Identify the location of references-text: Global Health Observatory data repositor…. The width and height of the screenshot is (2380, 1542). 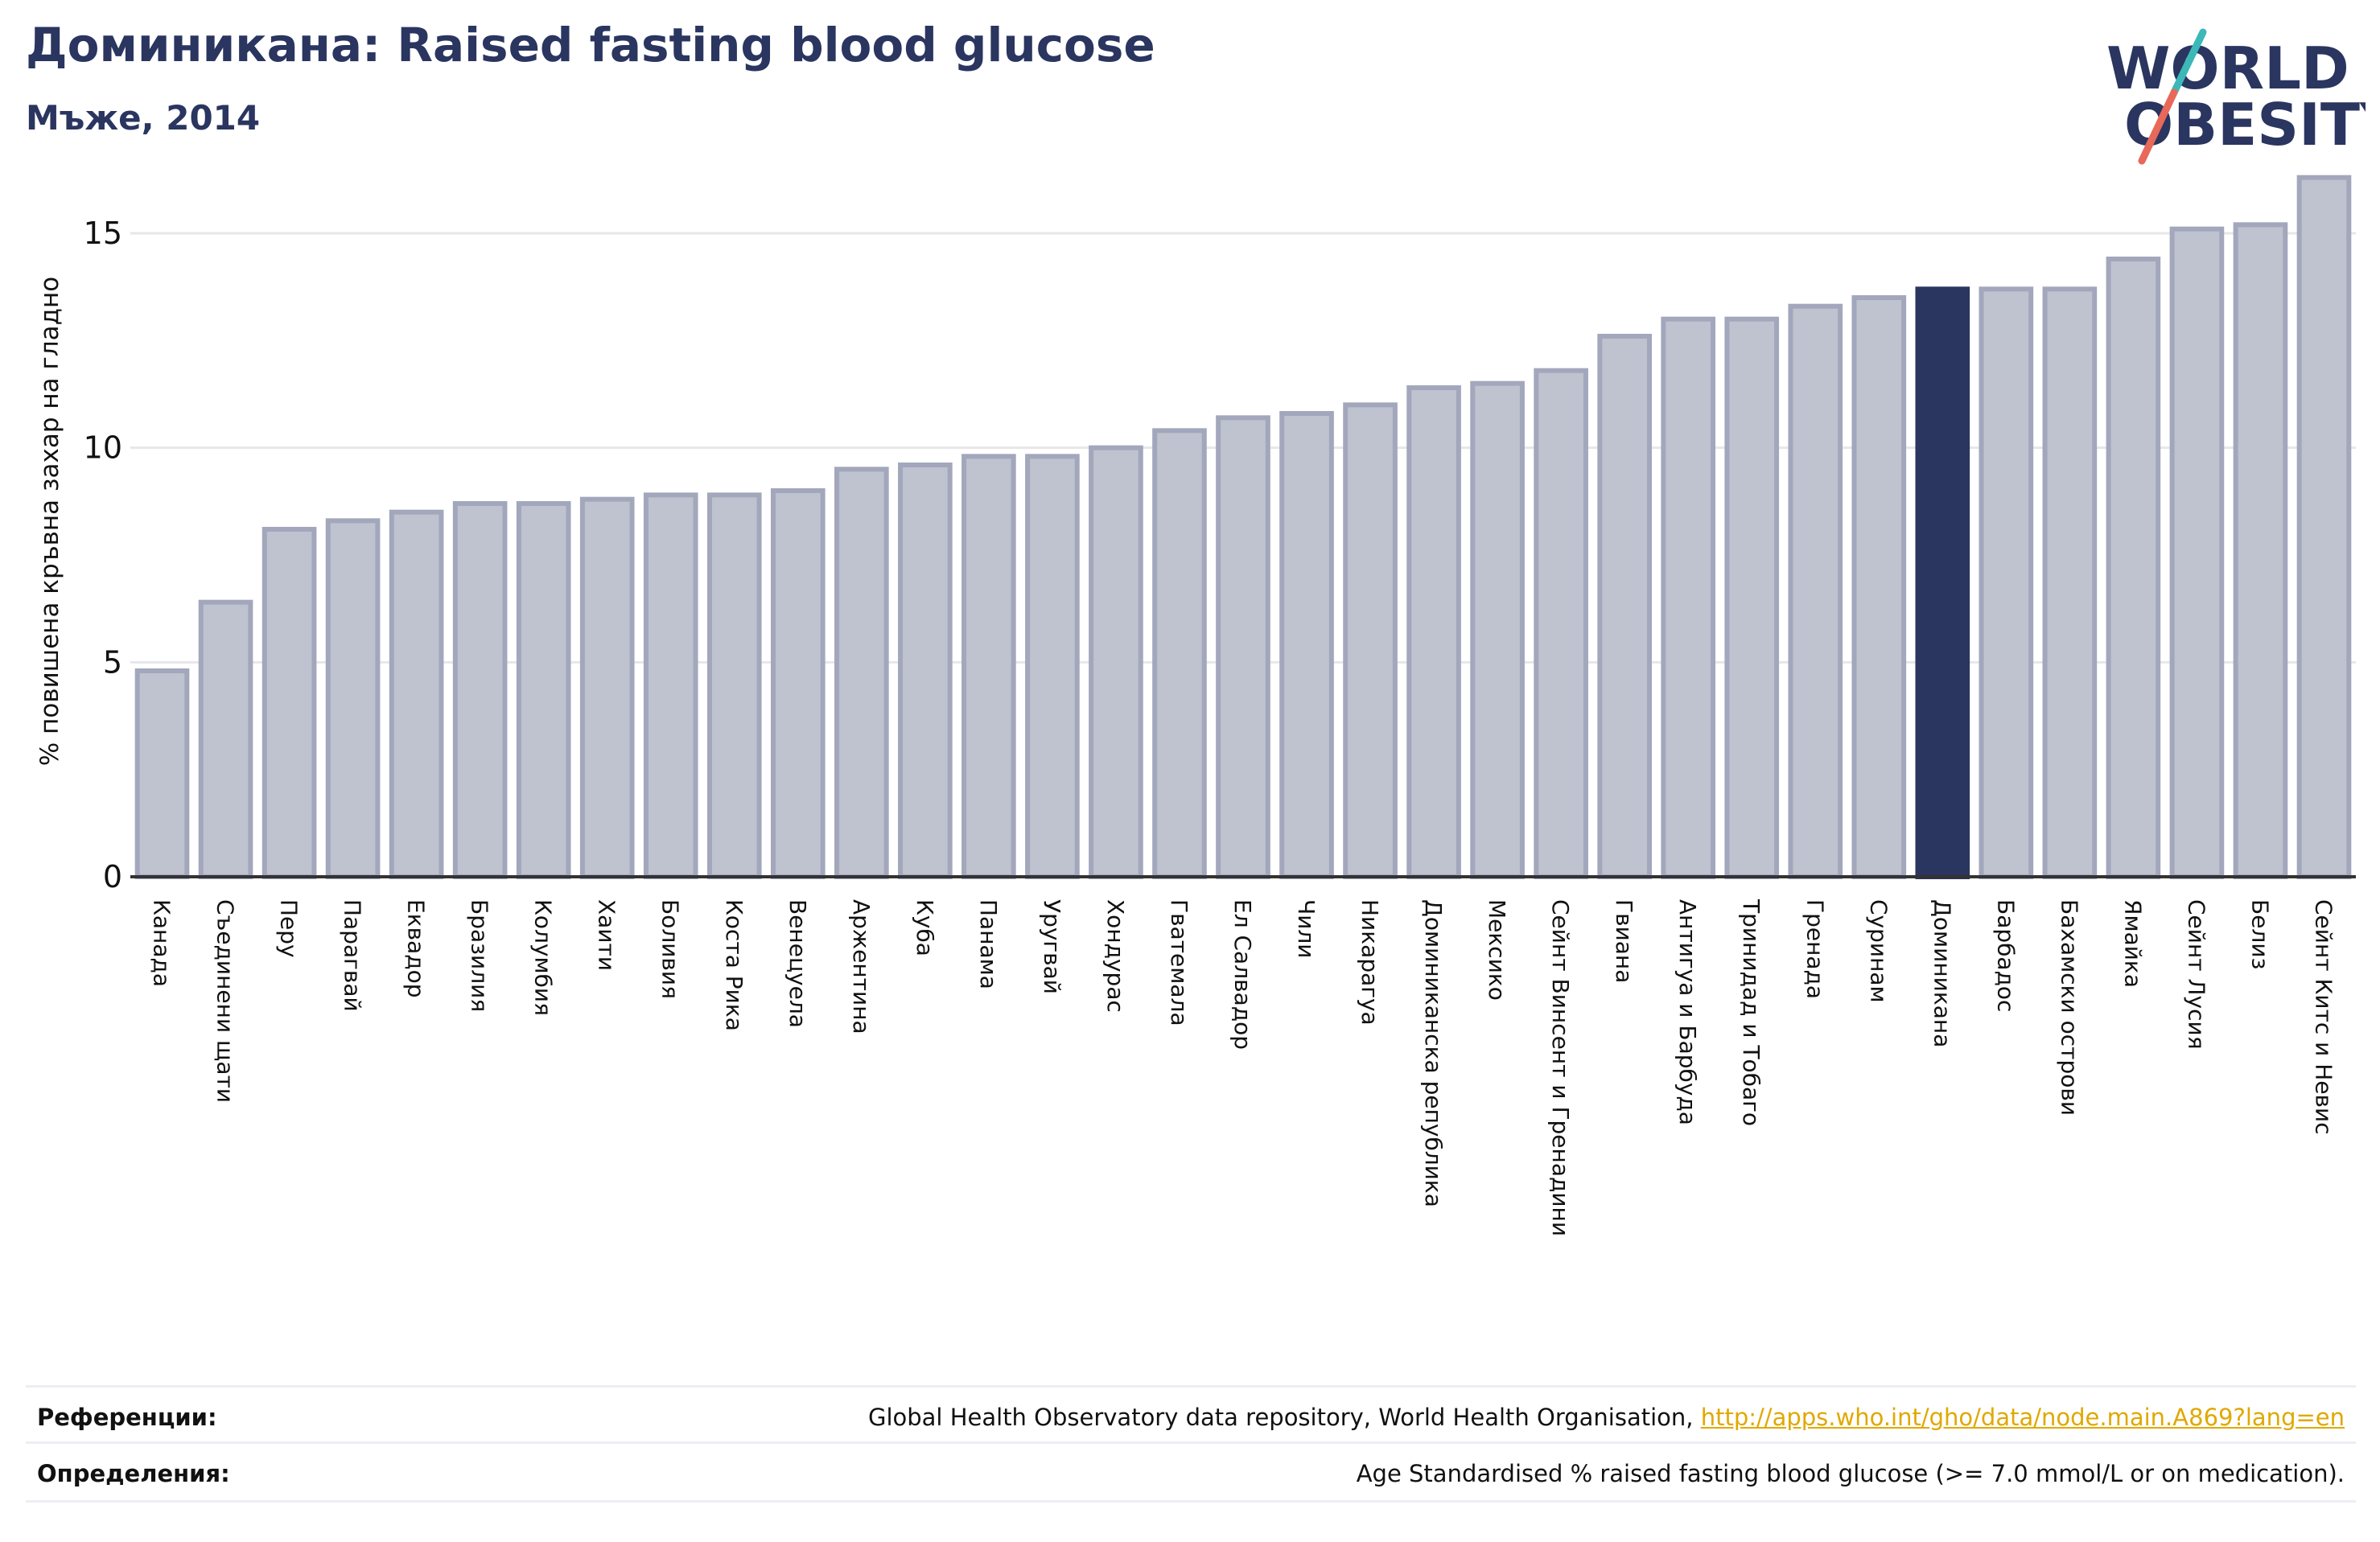
(1280, 1417).